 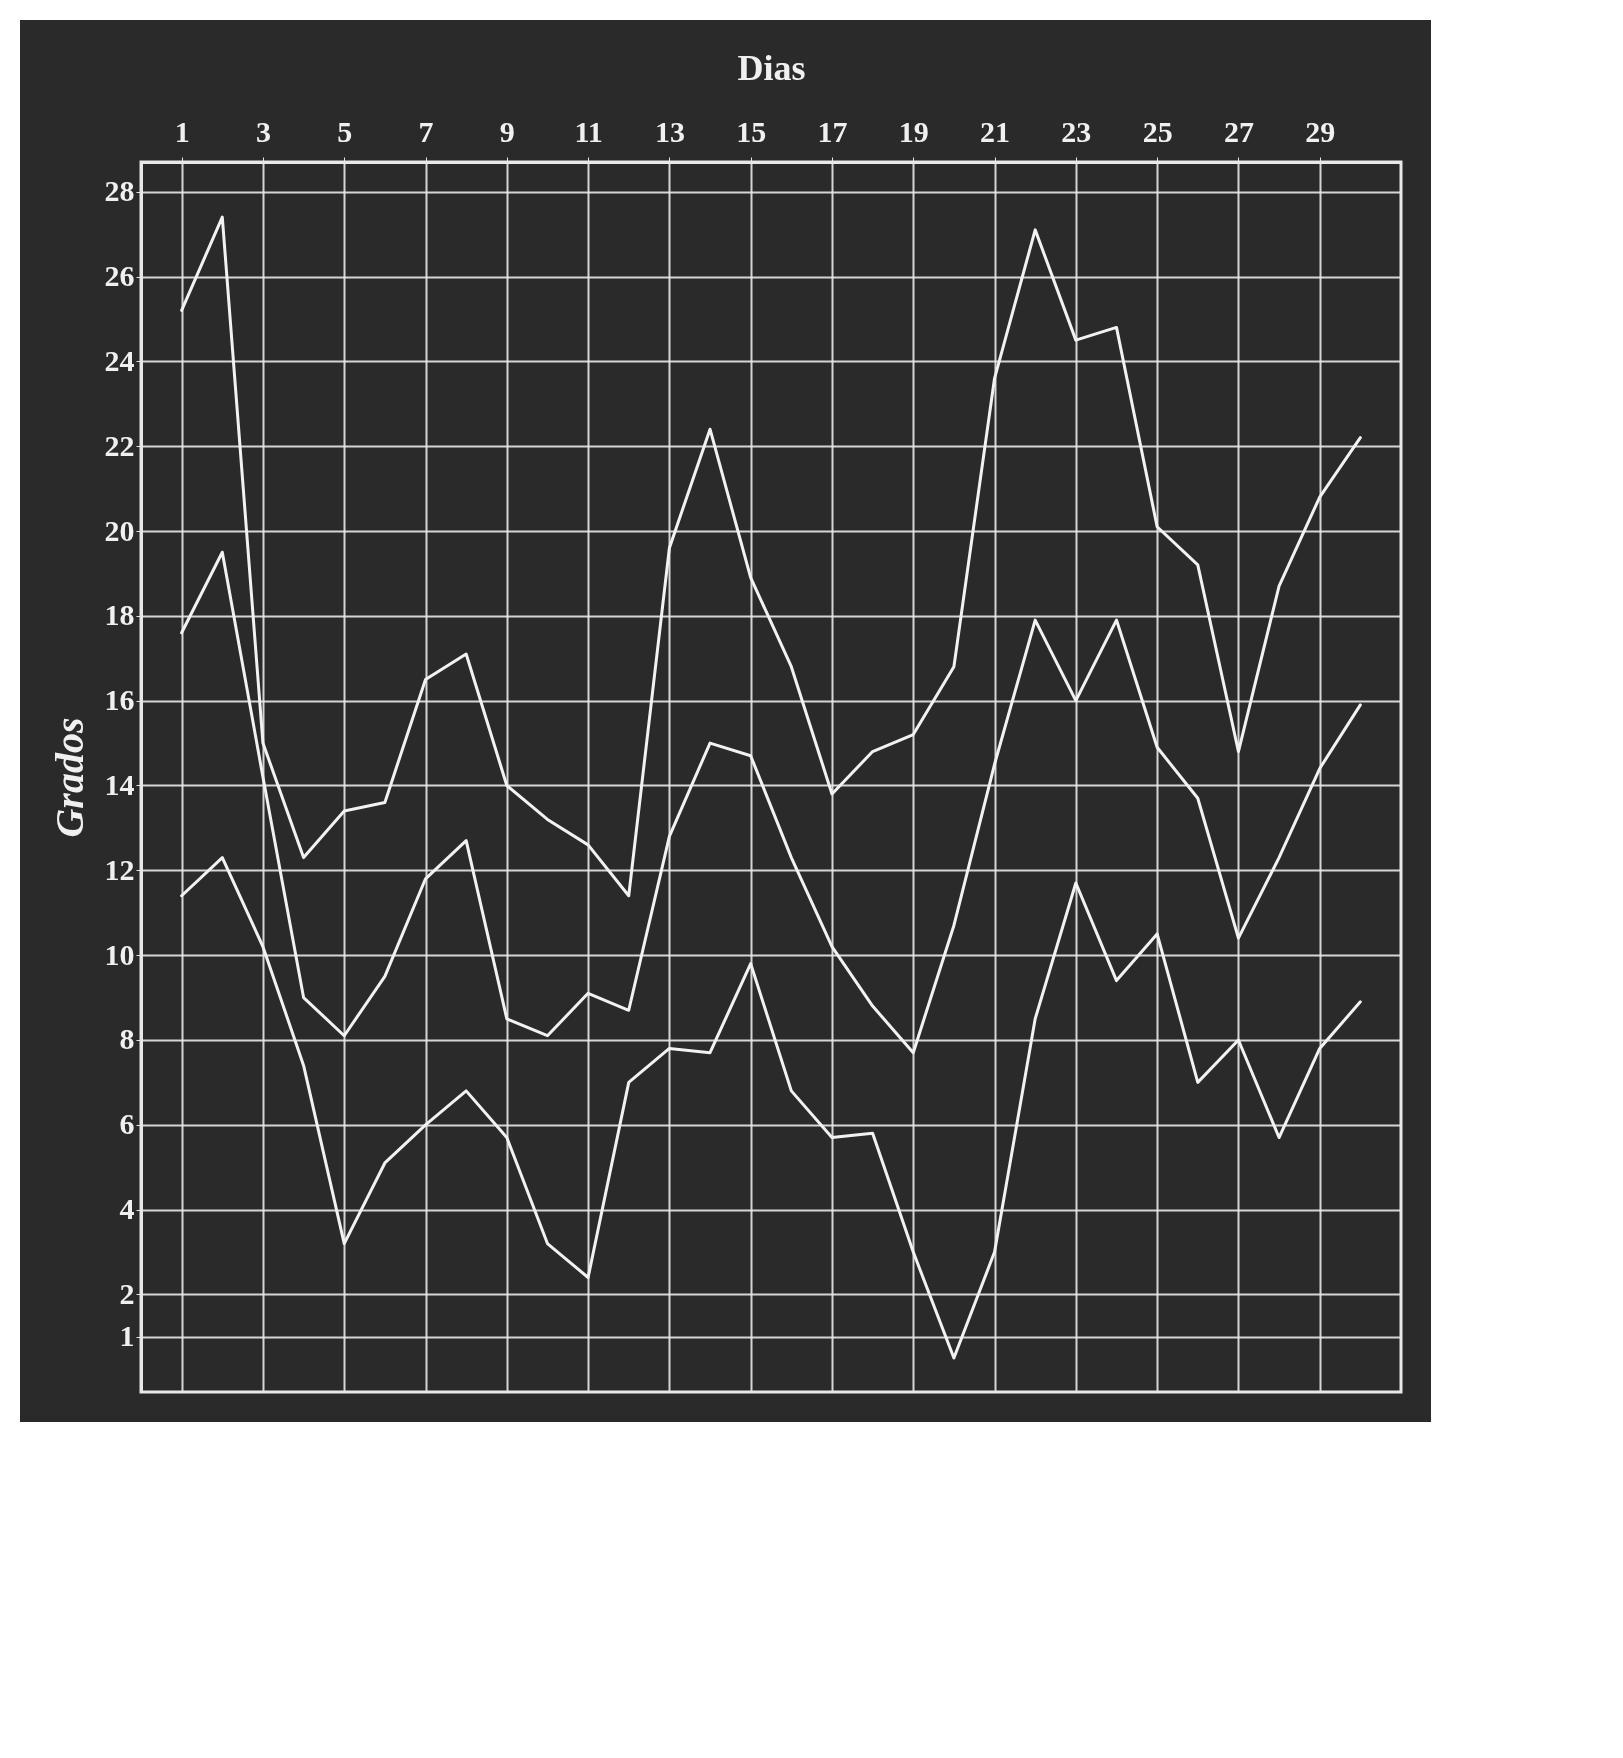 I want to click on y-tick-label: 28, so click(x=119, y=191).